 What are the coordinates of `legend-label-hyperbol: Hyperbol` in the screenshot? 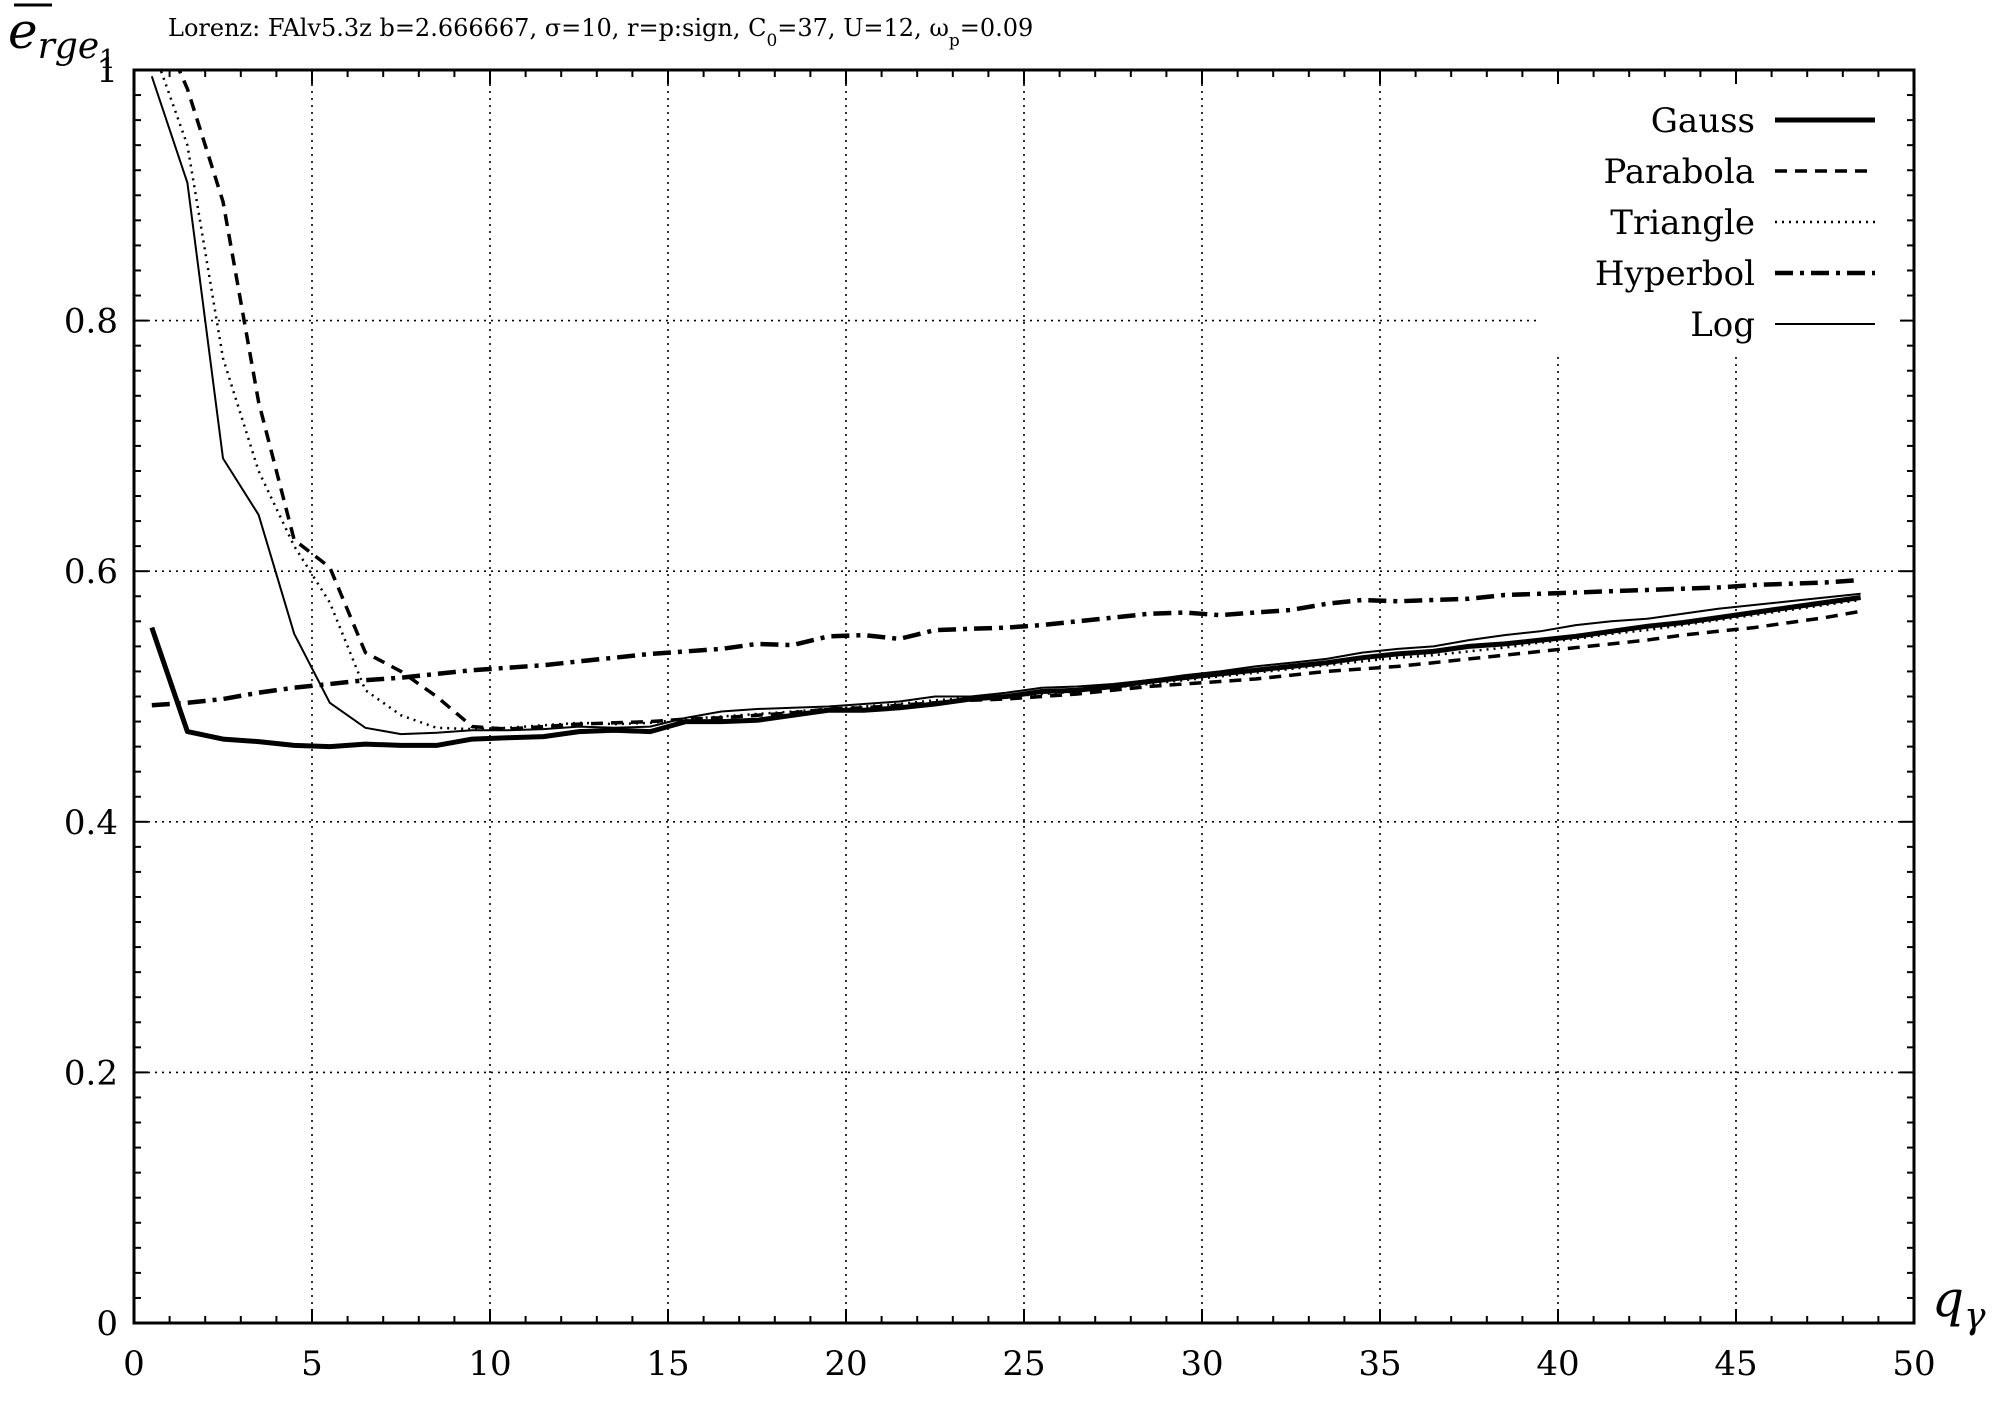 It's located at (1675, 274).